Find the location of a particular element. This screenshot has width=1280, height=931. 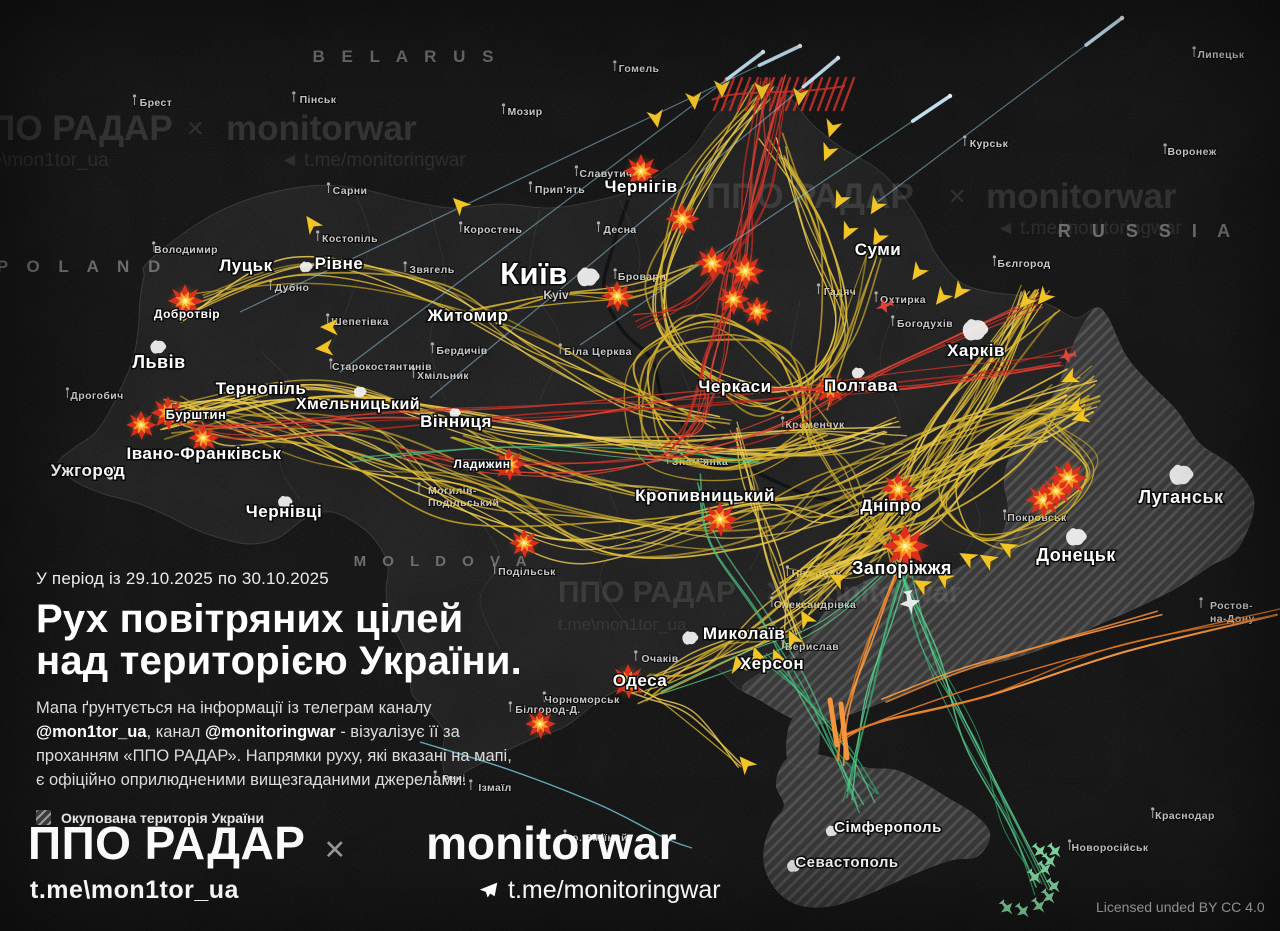

city-minor: Краснодар is located at coordinates (1183, 815).